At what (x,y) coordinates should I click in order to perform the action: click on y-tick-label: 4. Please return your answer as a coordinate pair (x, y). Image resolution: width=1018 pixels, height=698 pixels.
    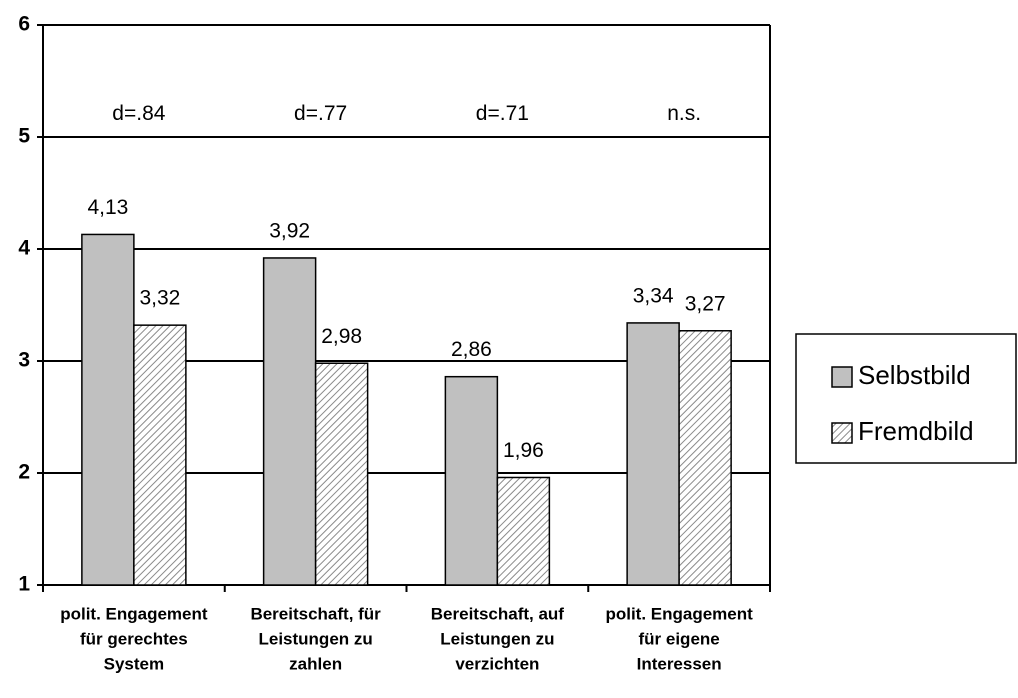
    Looking at the image, I should click on (24, 248).